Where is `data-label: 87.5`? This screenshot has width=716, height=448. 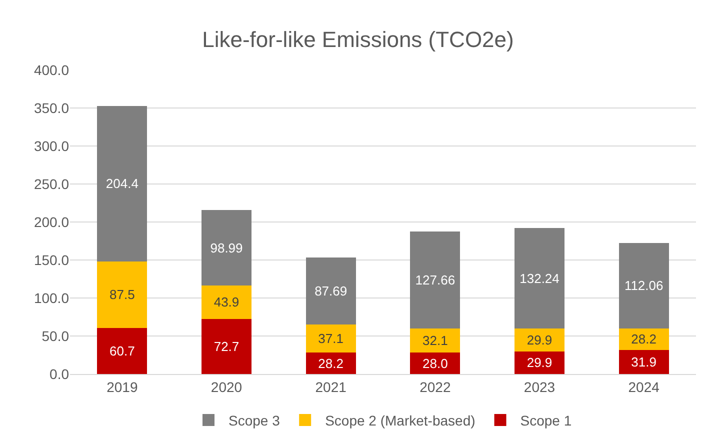
data-label: 87.5 is located at coordinates (122, 294).